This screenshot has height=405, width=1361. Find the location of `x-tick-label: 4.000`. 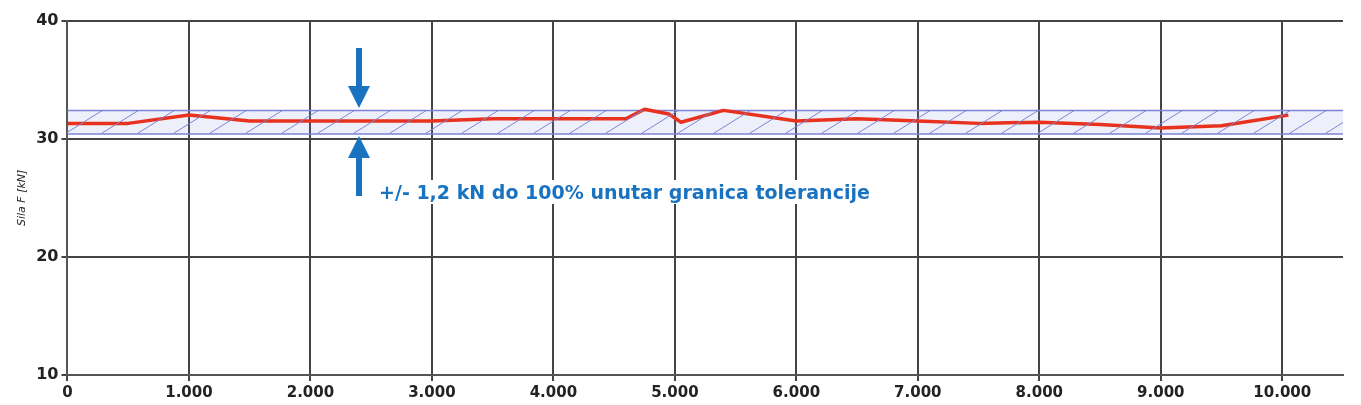

x-tick-label: 4.000 is located at coordinates (553, 391).